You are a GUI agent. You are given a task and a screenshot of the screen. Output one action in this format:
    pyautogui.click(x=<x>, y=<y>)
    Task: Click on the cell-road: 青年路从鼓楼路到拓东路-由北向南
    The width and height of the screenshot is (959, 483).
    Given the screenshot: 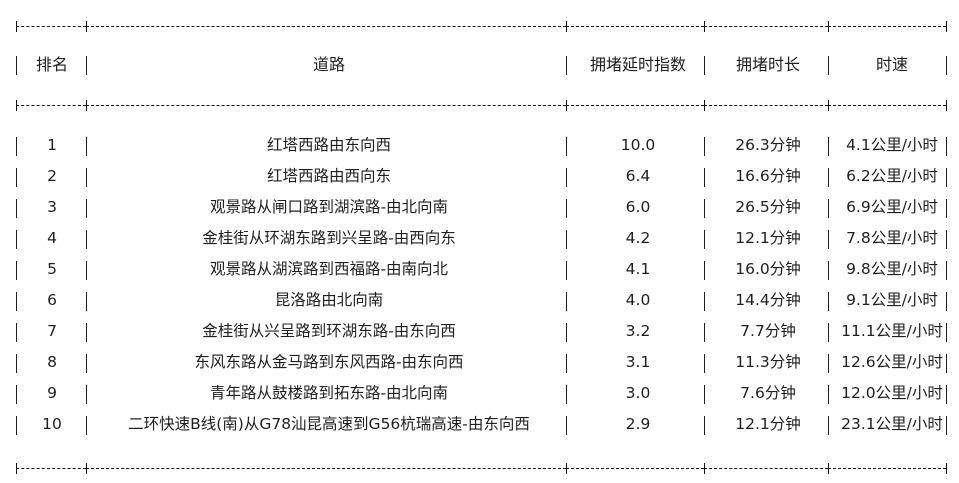 What is the action you would take?
    pyautogui.click(x=329, y=393)
    